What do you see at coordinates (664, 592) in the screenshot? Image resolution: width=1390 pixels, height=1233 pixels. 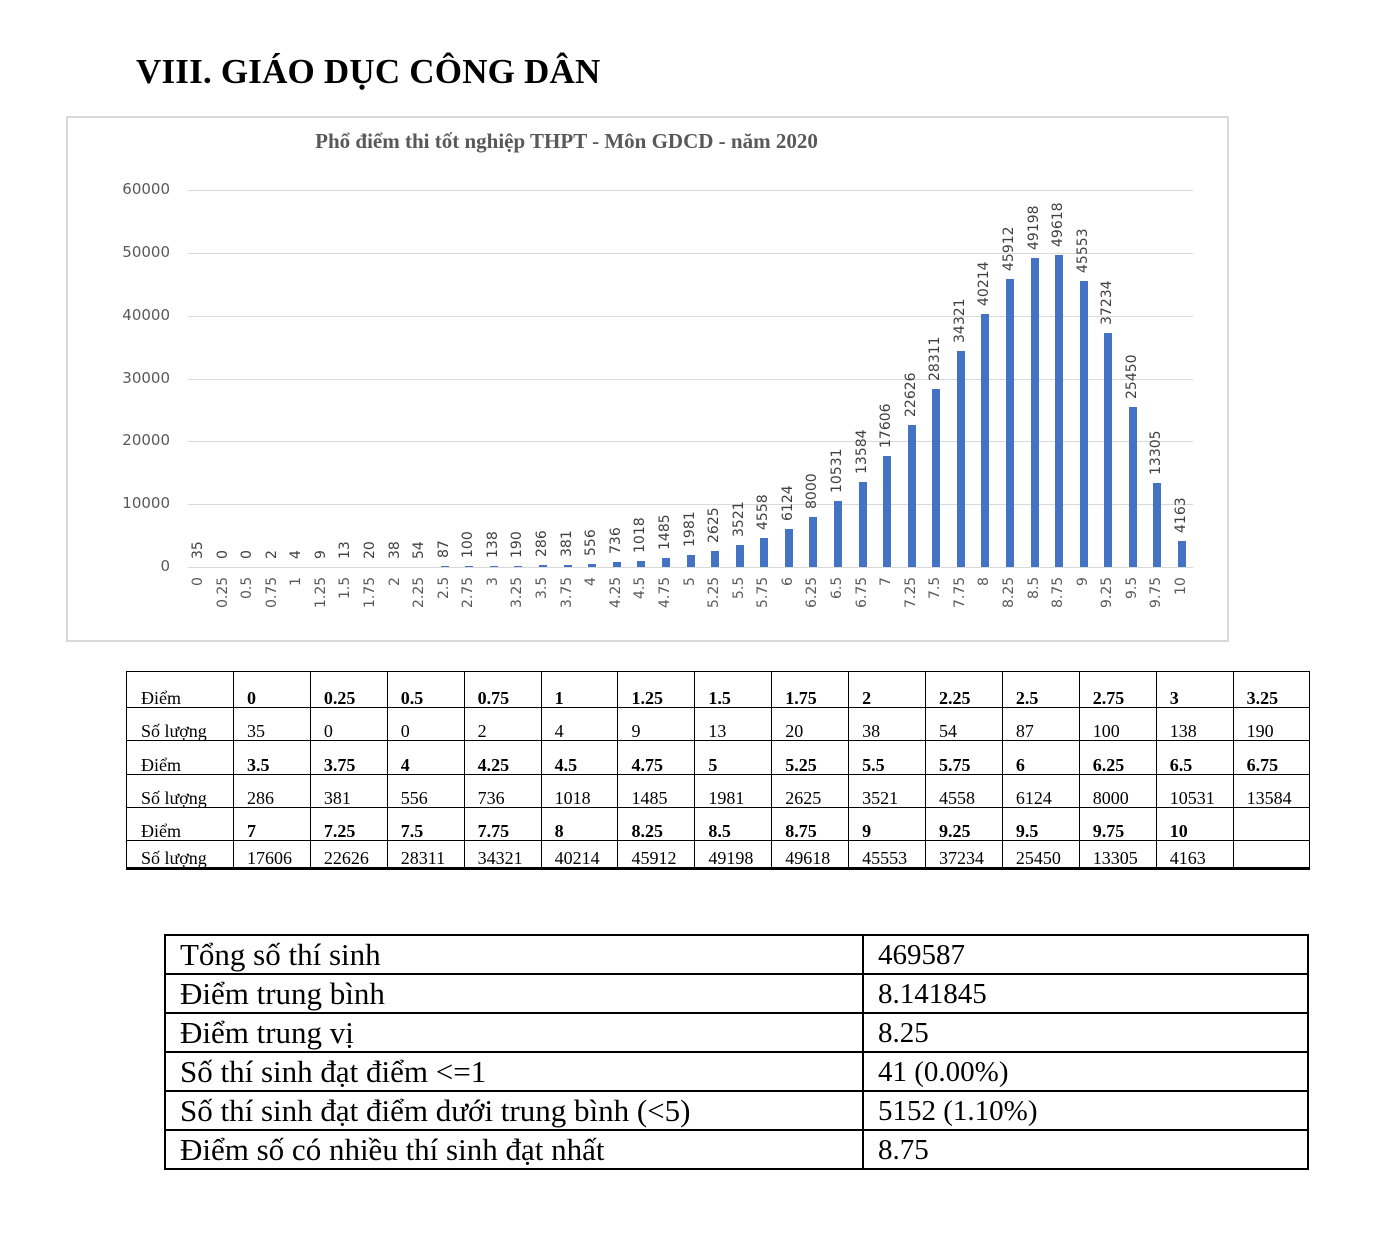 I see `x-axis-tick-label: 4.75` at bounding box center [664, 592].